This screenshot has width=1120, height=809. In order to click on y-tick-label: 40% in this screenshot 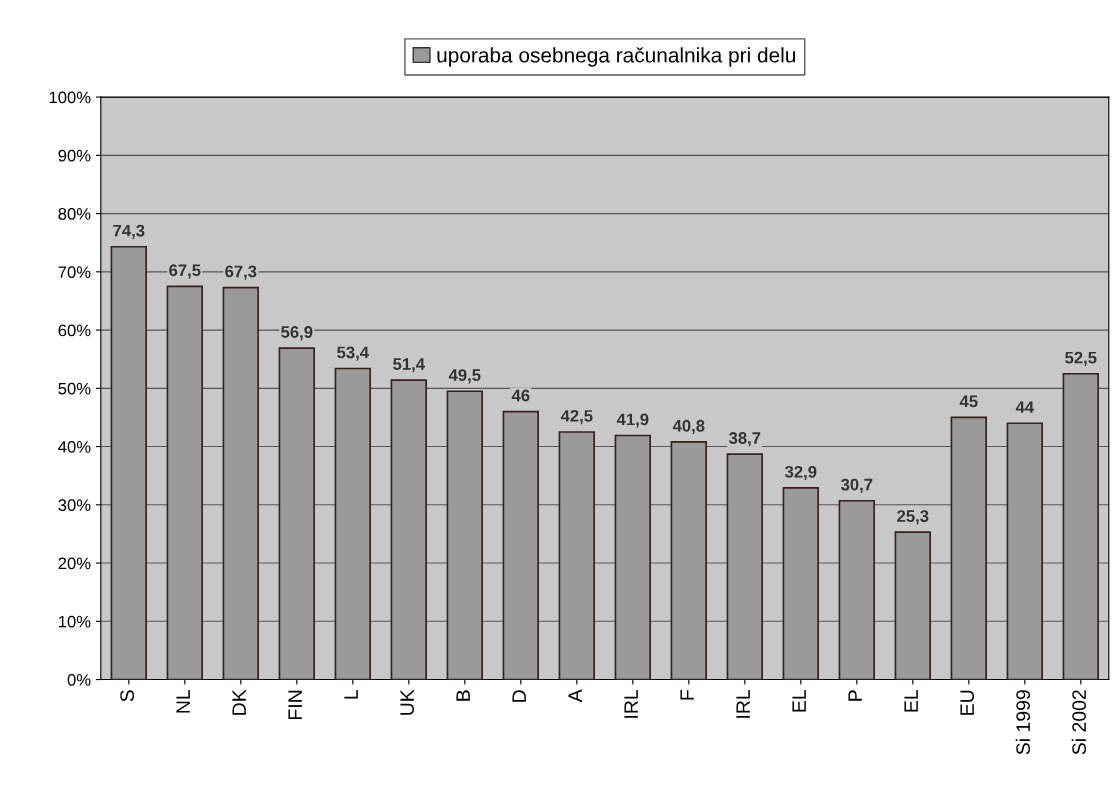, I will do `click(74, 446)`.